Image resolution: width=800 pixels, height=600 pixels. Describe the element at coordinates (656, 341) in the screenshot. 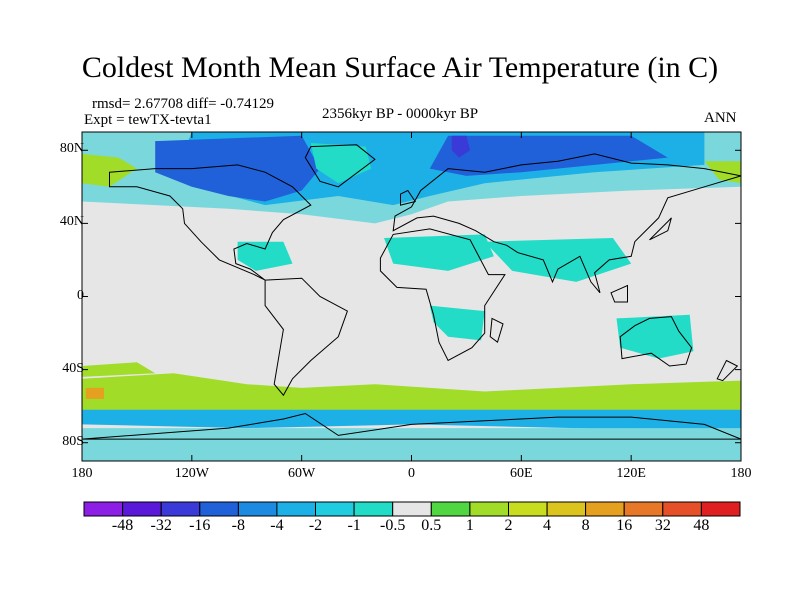

I see `australia-coast` at that location.